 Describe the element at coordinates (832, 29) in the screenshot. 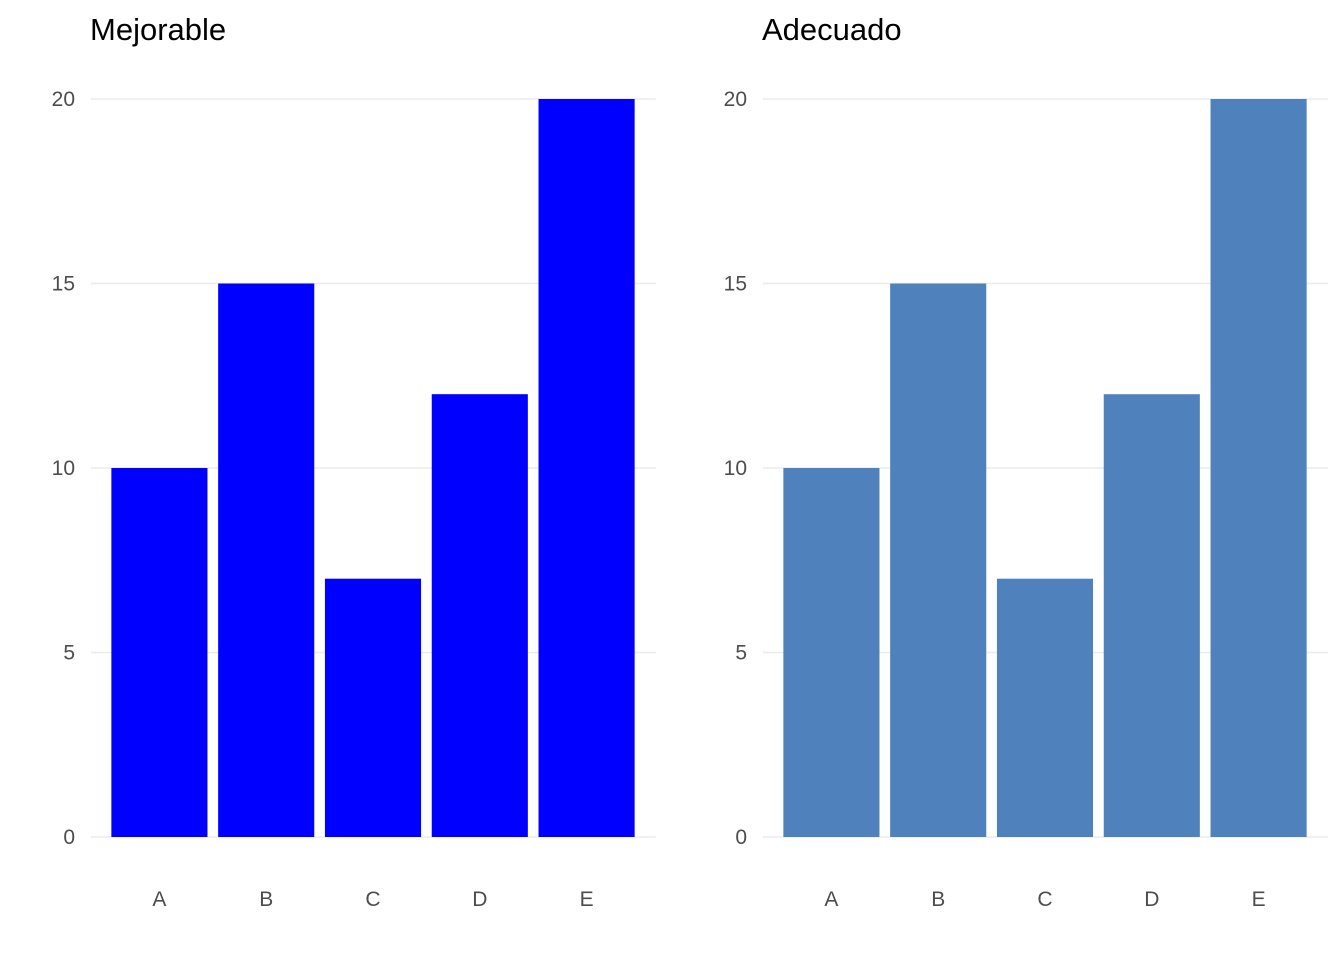

I see `chart-title-adecuado: Adecuado` at that location.